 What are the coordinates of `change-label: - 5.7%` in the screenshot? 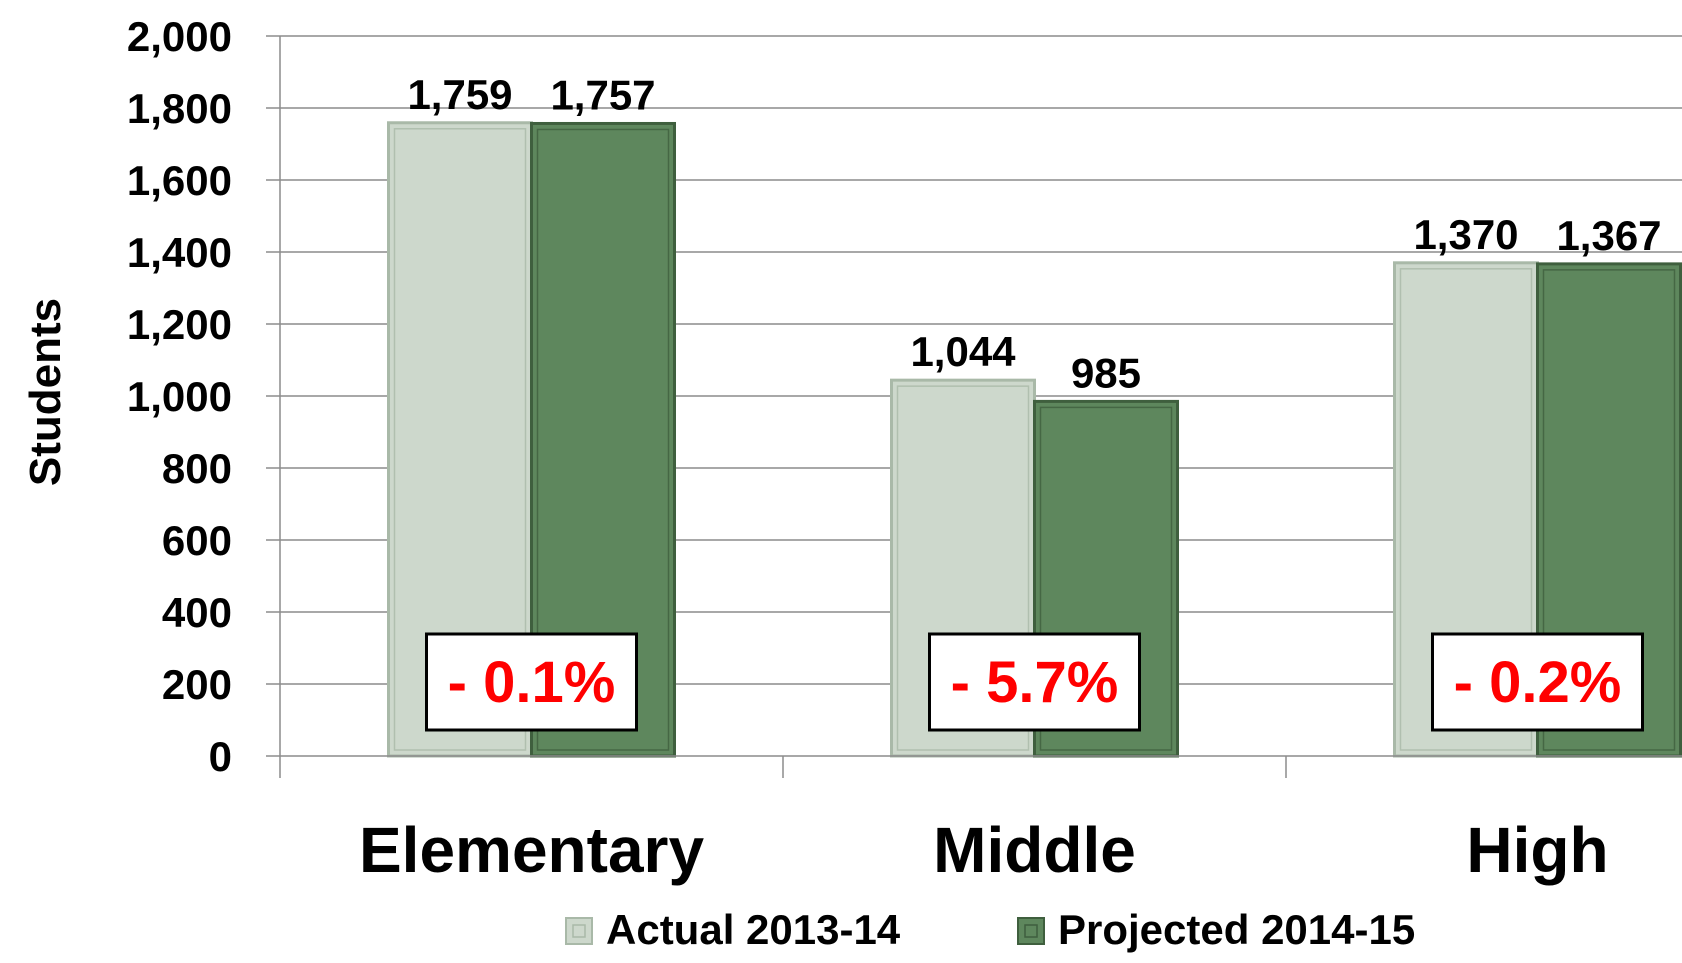 It's located at (1035, 682).